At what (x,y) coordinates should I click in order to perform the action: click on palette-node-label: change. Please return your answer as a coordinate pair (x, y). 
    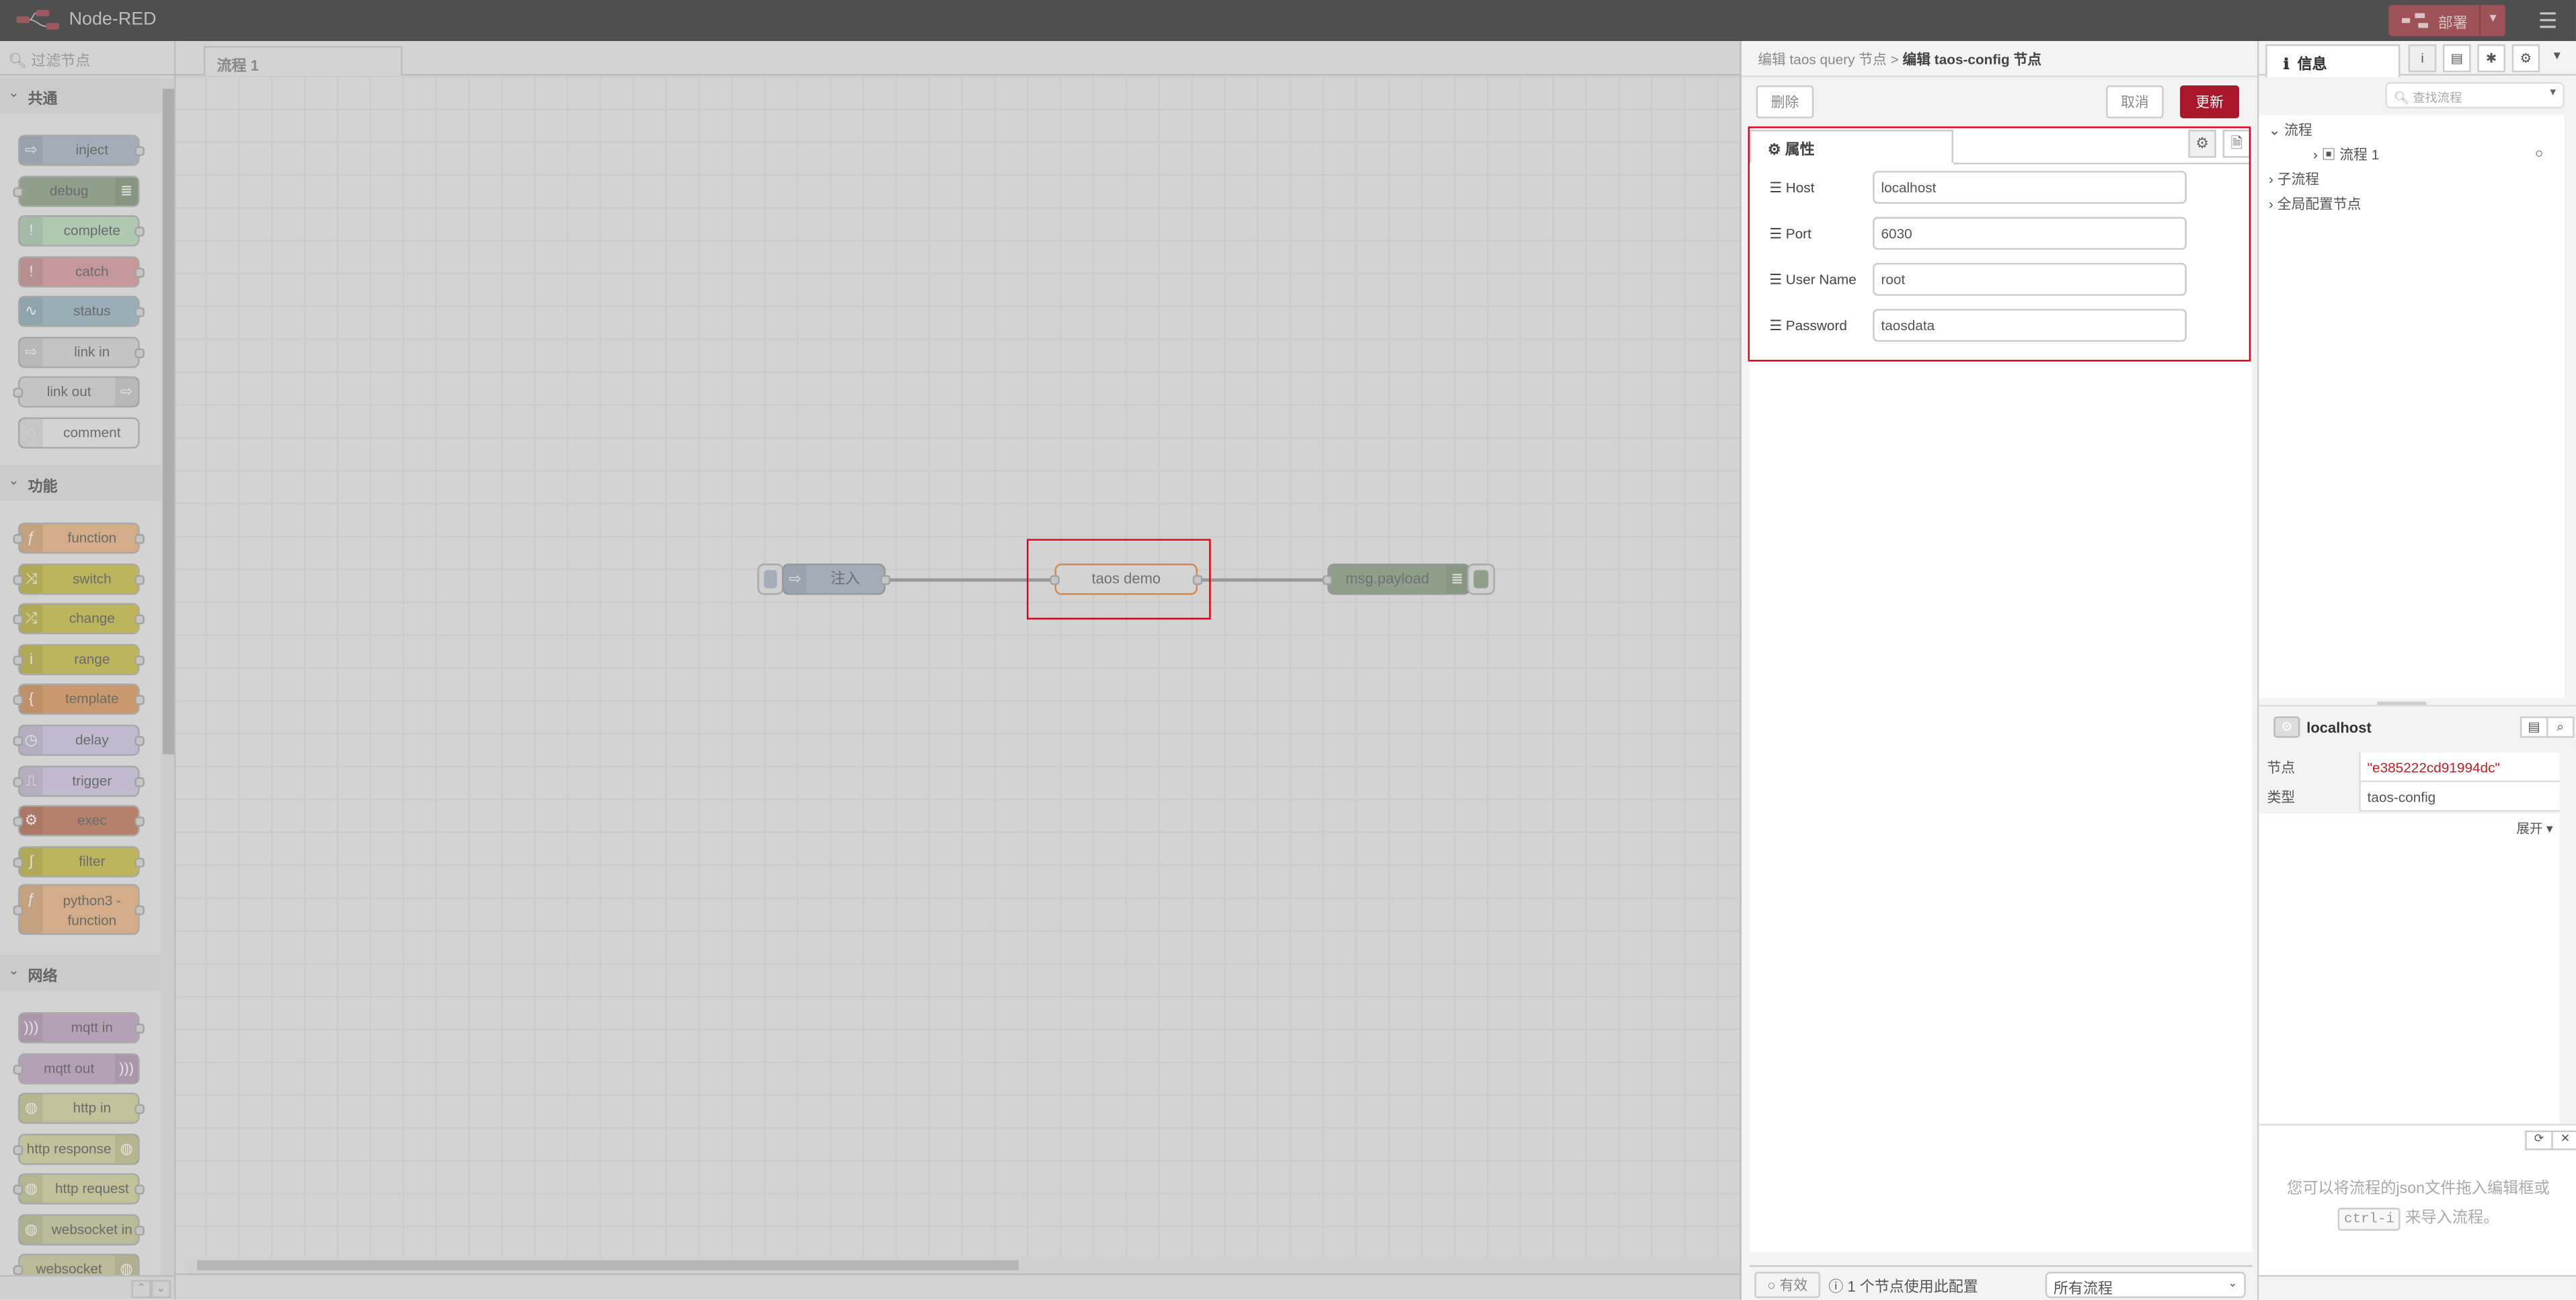
    Looking at the image, I should click on (92, 618).